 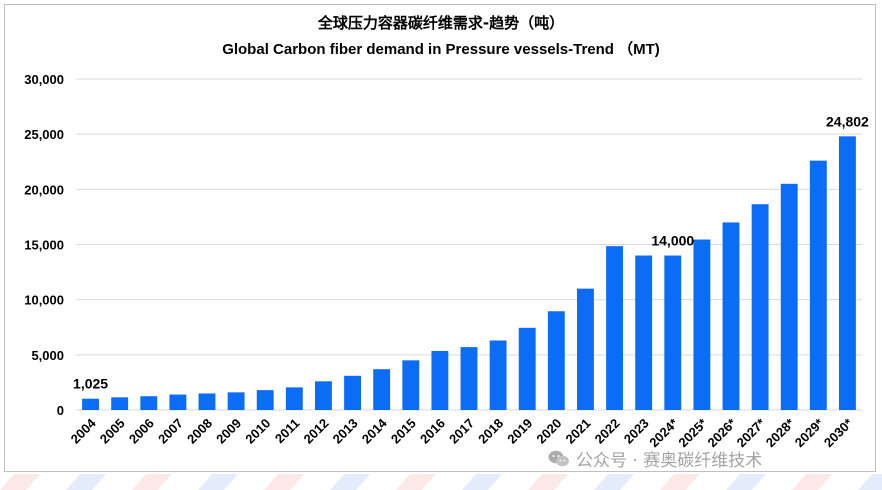 What do you see at coordinates (432, 431) in the screenshot?
I see `x-tick-label: 2016` at bounding box center [432, 431].